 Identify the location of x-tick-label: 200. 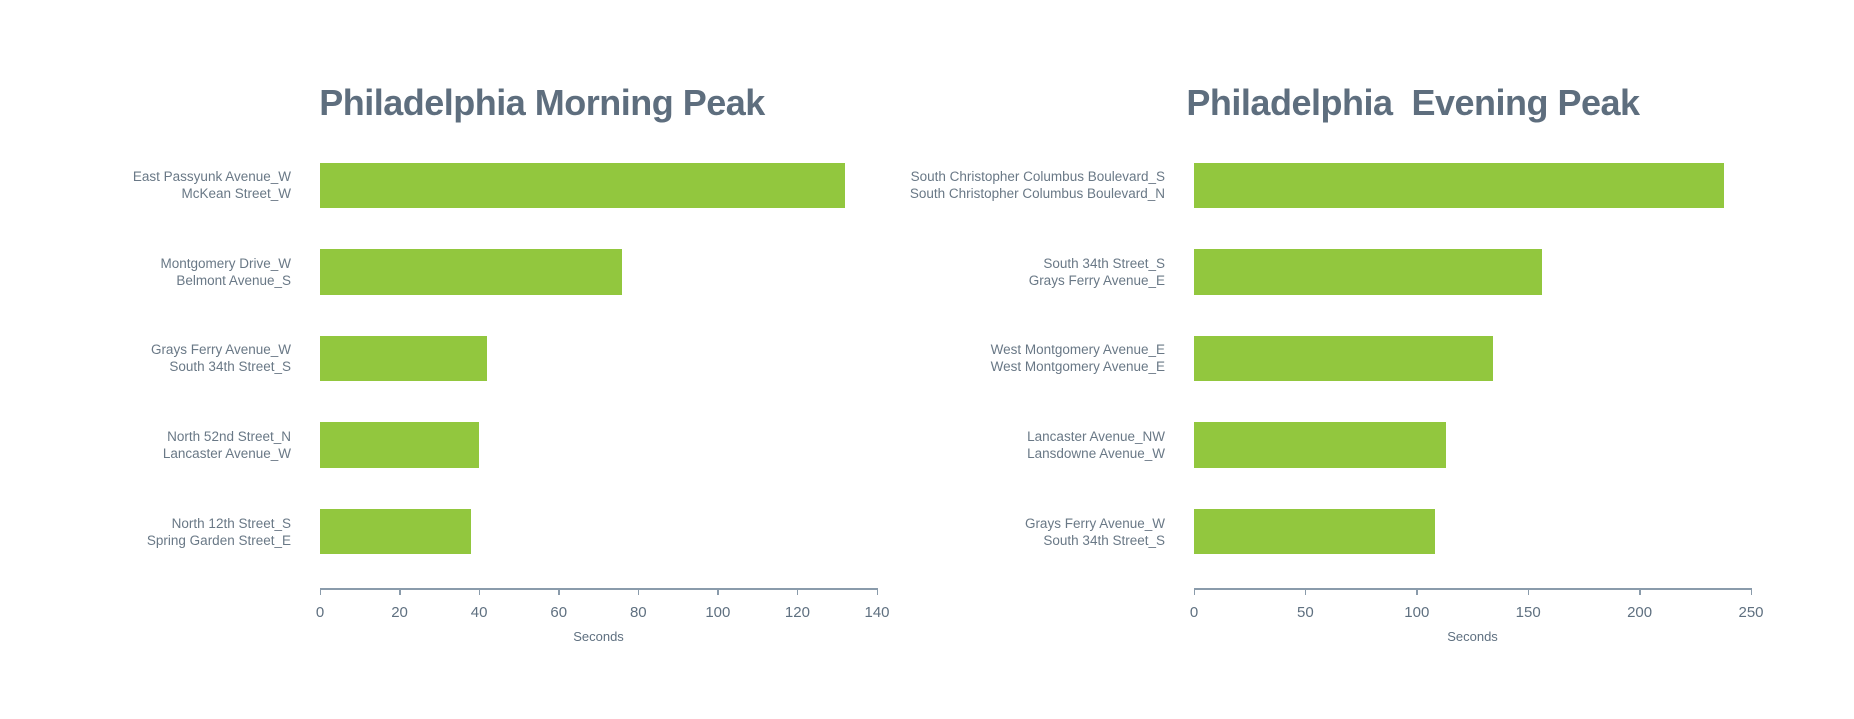
(1640, 612).